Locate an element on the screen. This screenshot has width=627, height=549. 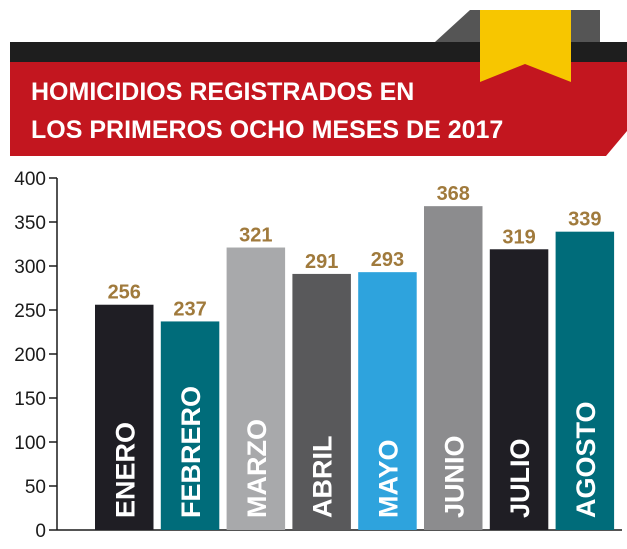
chart-title-line-1: HOMICIDIOS REGISTRADOS EN is located at coordinates (222, 92).